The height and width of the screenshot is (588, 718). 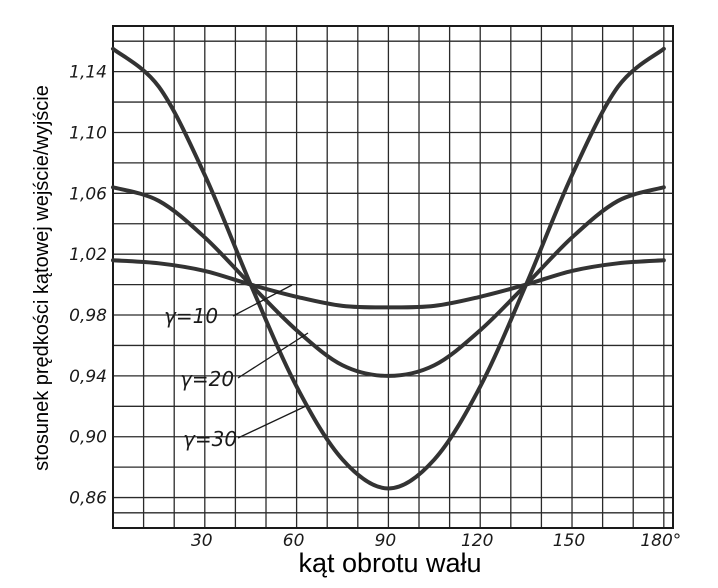 I want to click on y-tick-label: 0,94, so click(x=88, y=377).